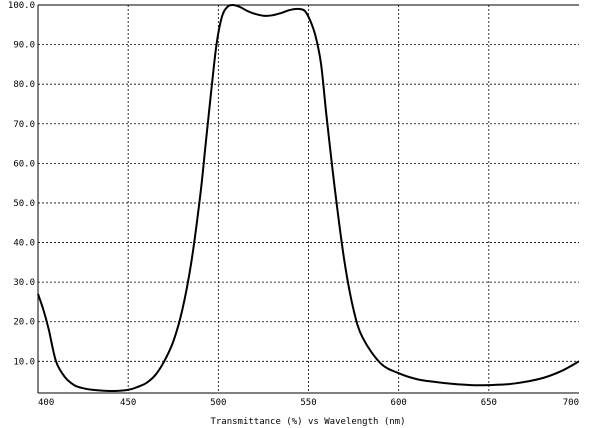 The width and height of the screenshot is (600, 428). I want to click on y-tick-label: 30.0, so click(24, 283).